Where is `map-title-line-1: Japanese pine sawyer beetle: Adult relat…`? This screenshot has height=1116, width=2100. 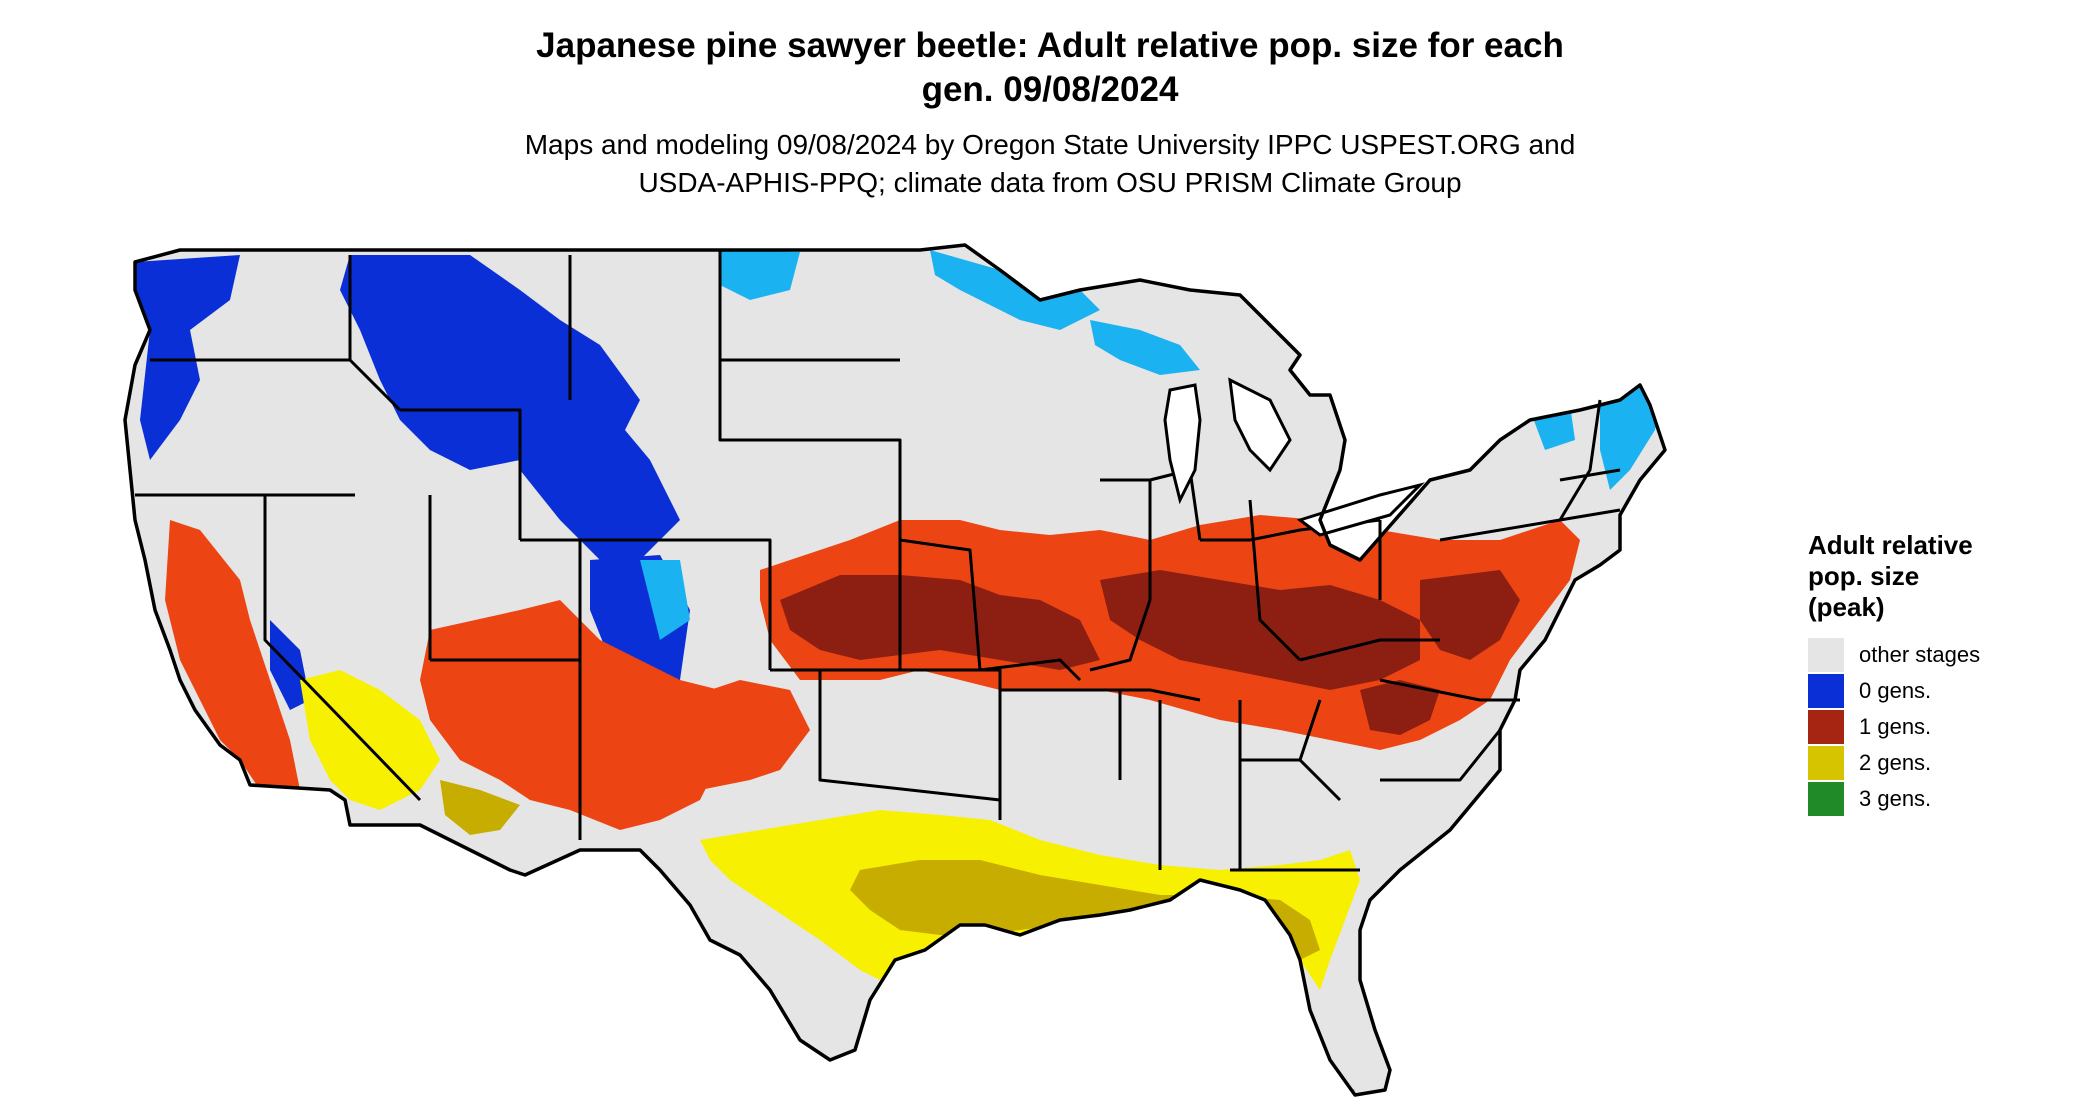 map-title-line-1: Japanese pine sawyer beetle: Adult relat… is located at coordinates (1050, 45).